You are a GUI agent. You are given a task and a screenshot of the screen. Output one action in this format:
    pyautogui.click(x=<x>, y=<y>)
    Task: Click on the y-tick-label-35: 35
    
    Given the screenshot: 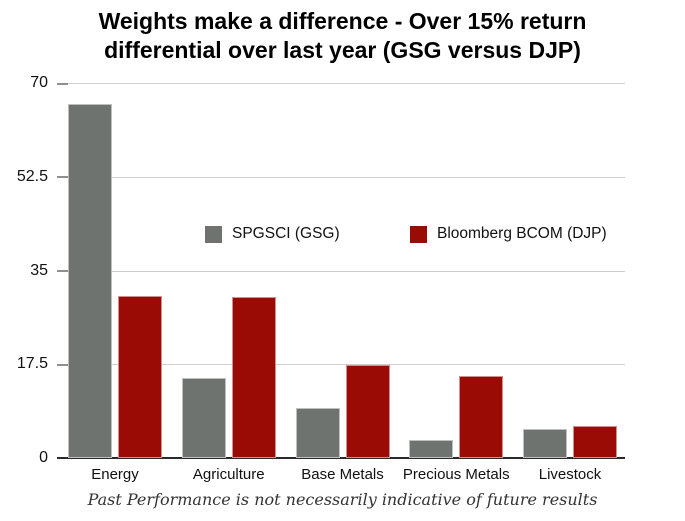 What is the action you would take?
    pyautogui.click(x=39, y=270)
    